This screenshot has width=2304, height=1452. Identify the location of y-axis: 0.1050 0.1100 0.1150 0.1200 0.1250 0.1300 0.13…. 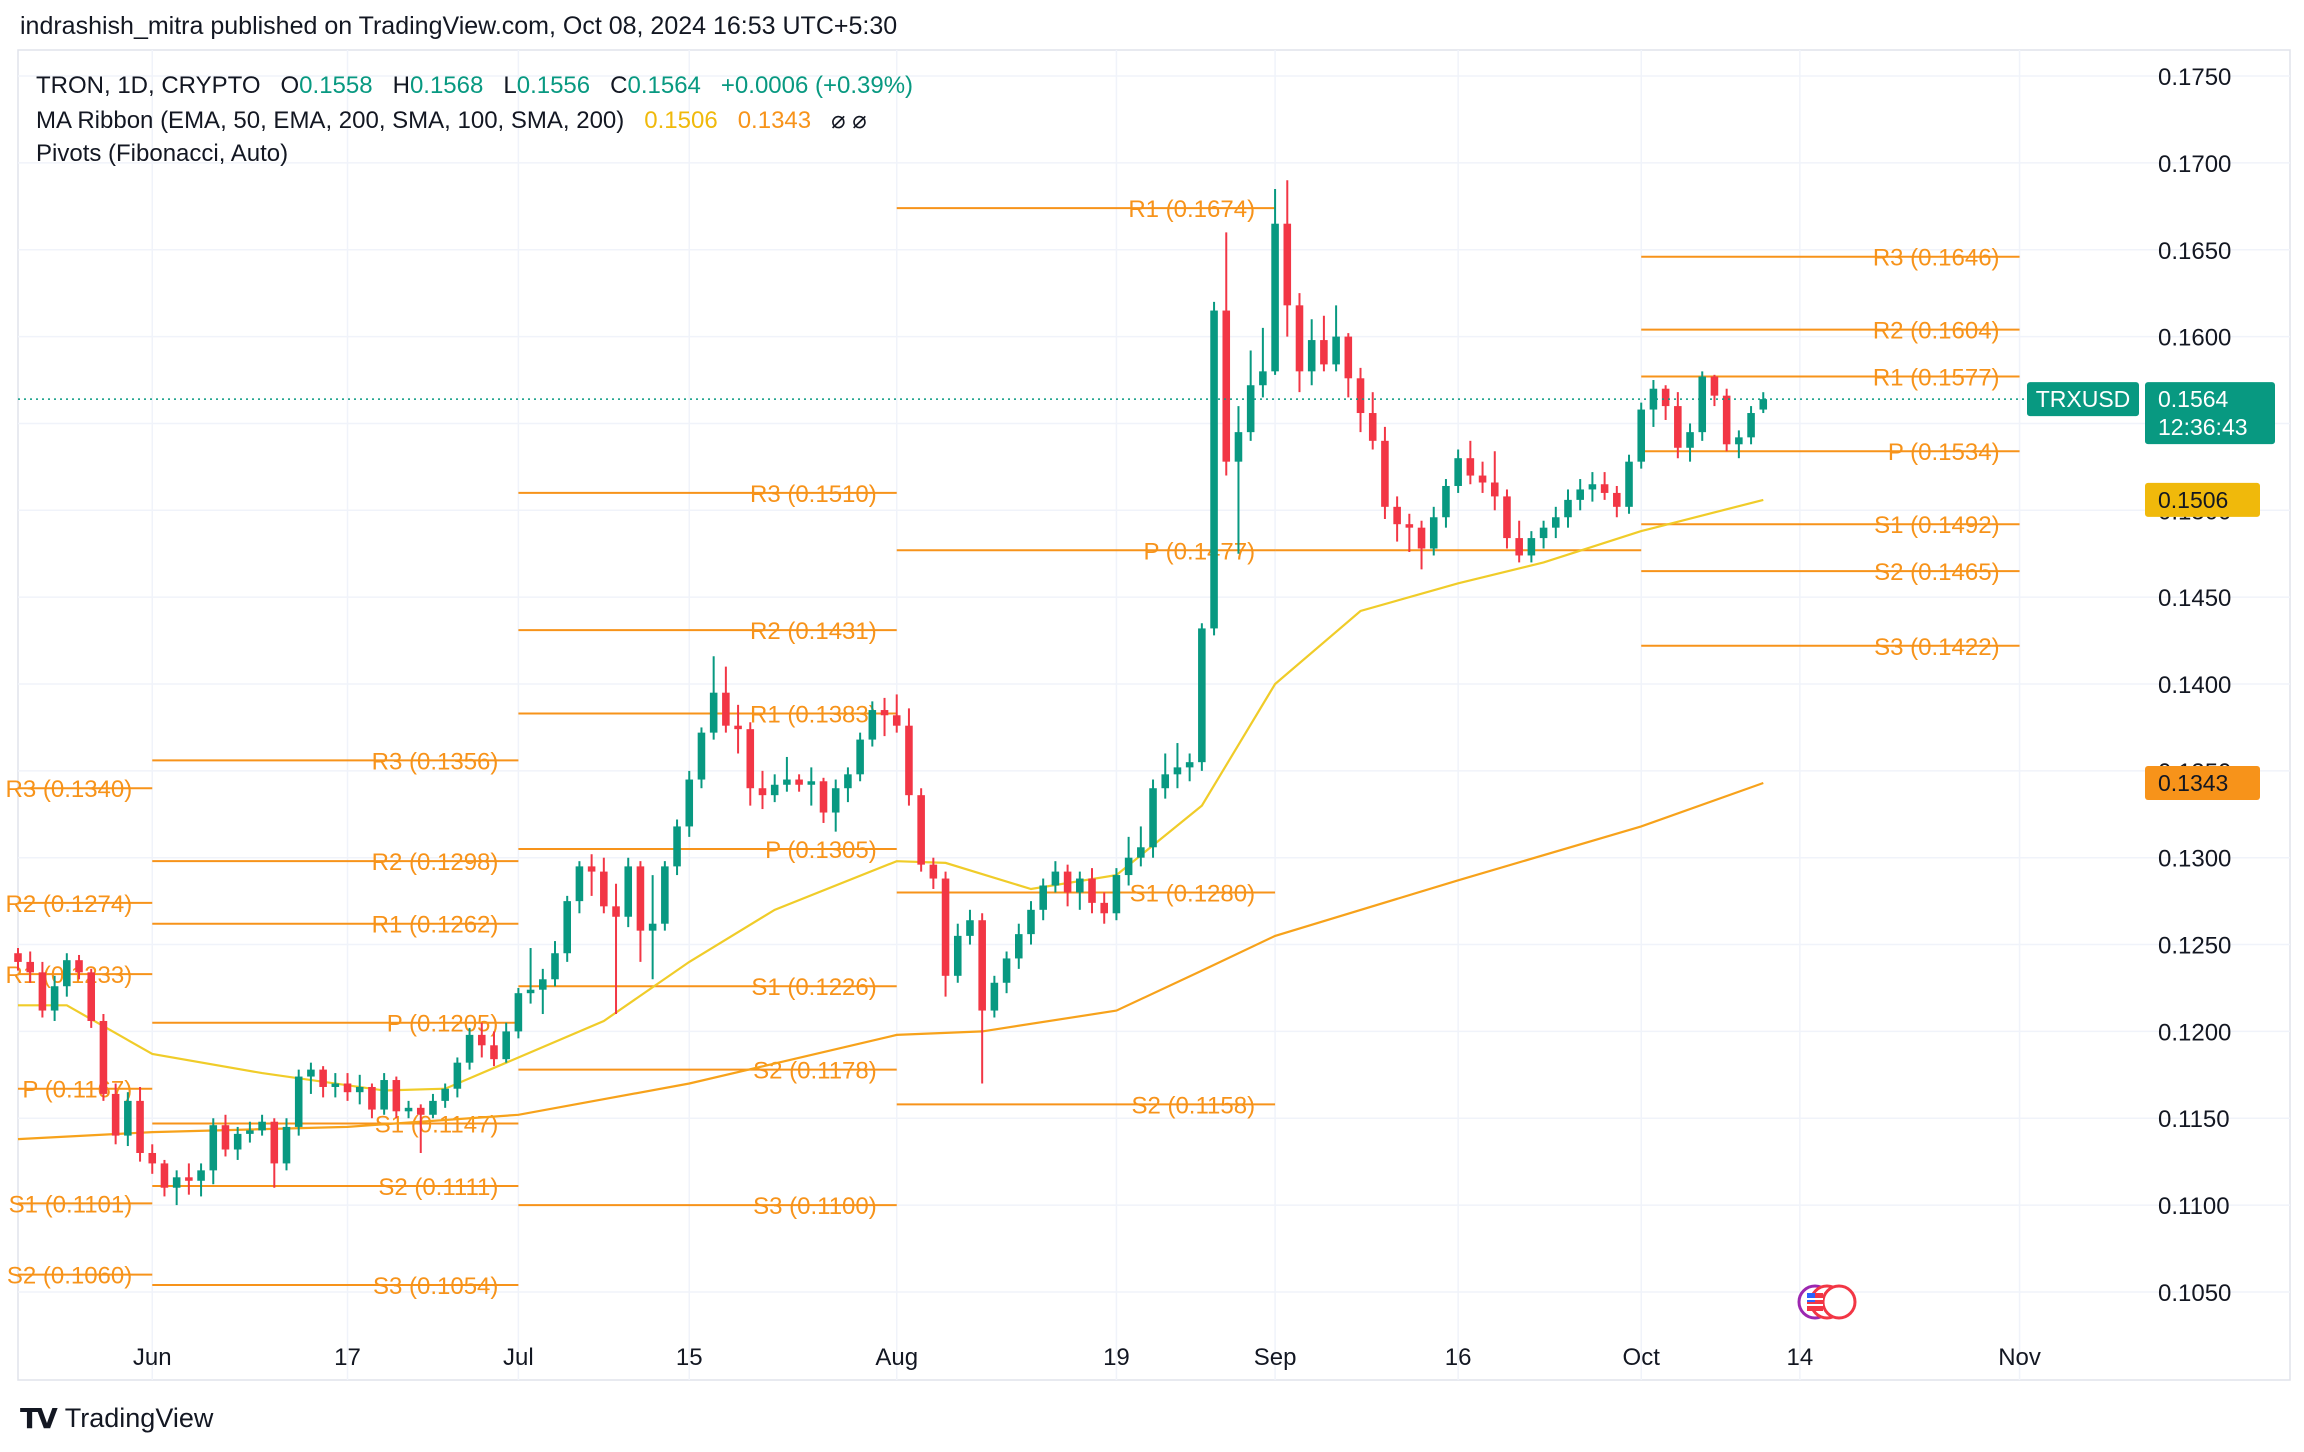
(2194, 685).